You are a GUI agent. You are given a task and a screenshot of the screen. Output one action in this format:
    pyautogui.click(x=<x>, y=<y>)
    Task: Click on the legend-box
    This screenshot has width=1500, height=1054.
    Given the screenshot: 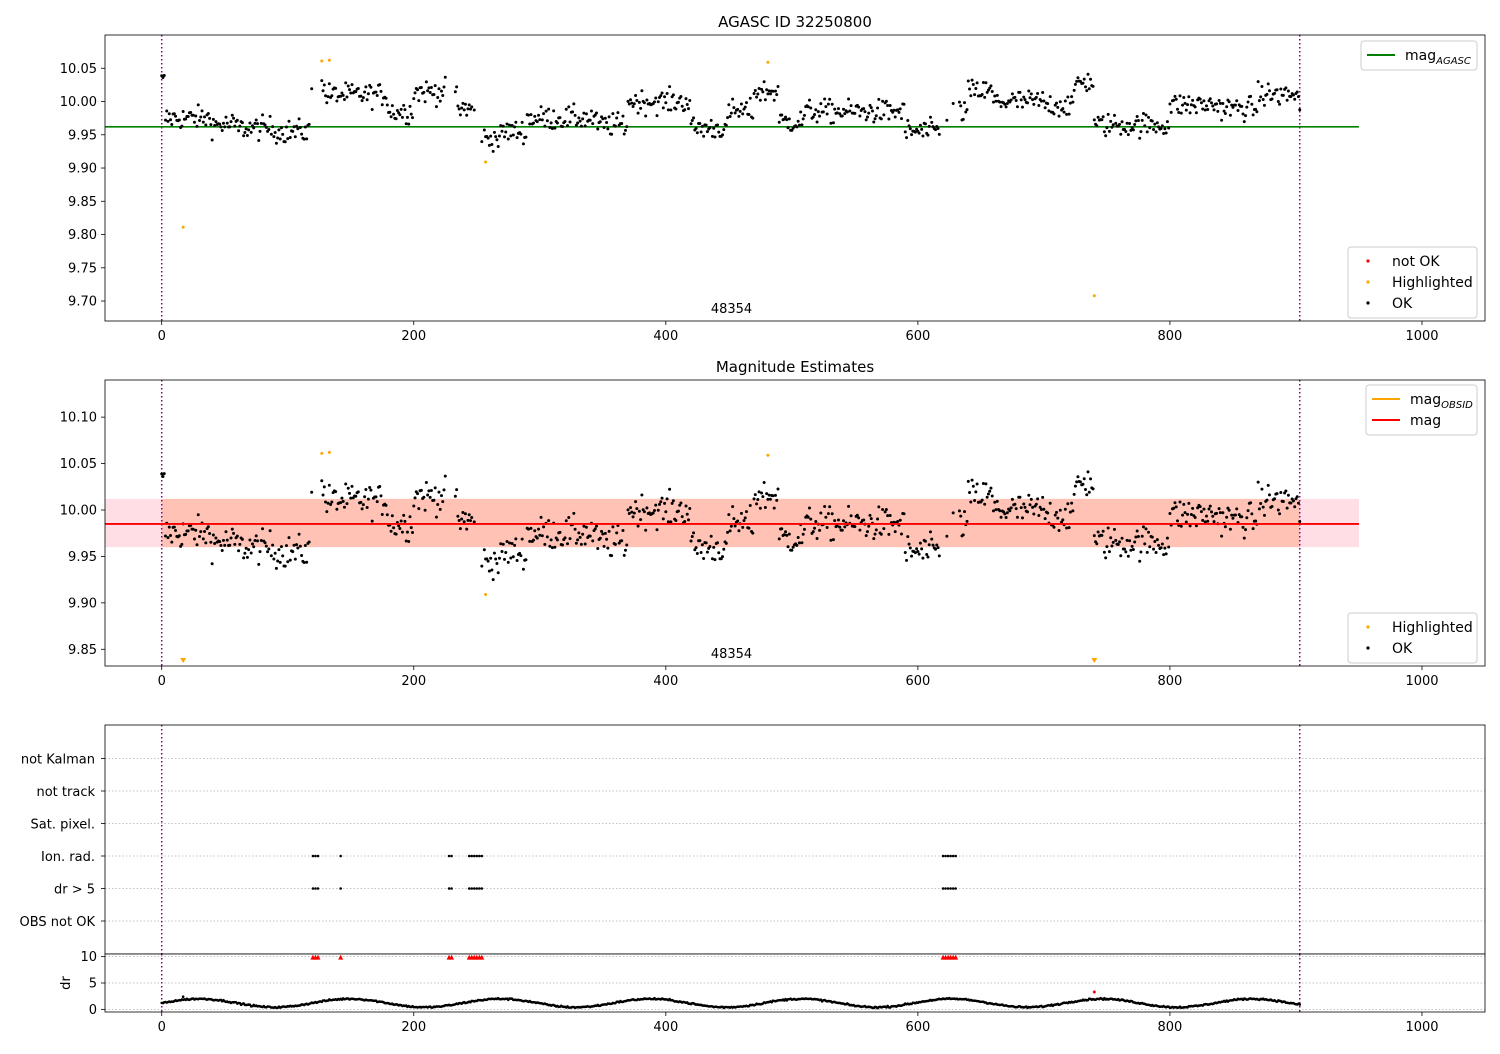 What is the action you would take?
    pyautogui.click(x=1421, y=410)
    